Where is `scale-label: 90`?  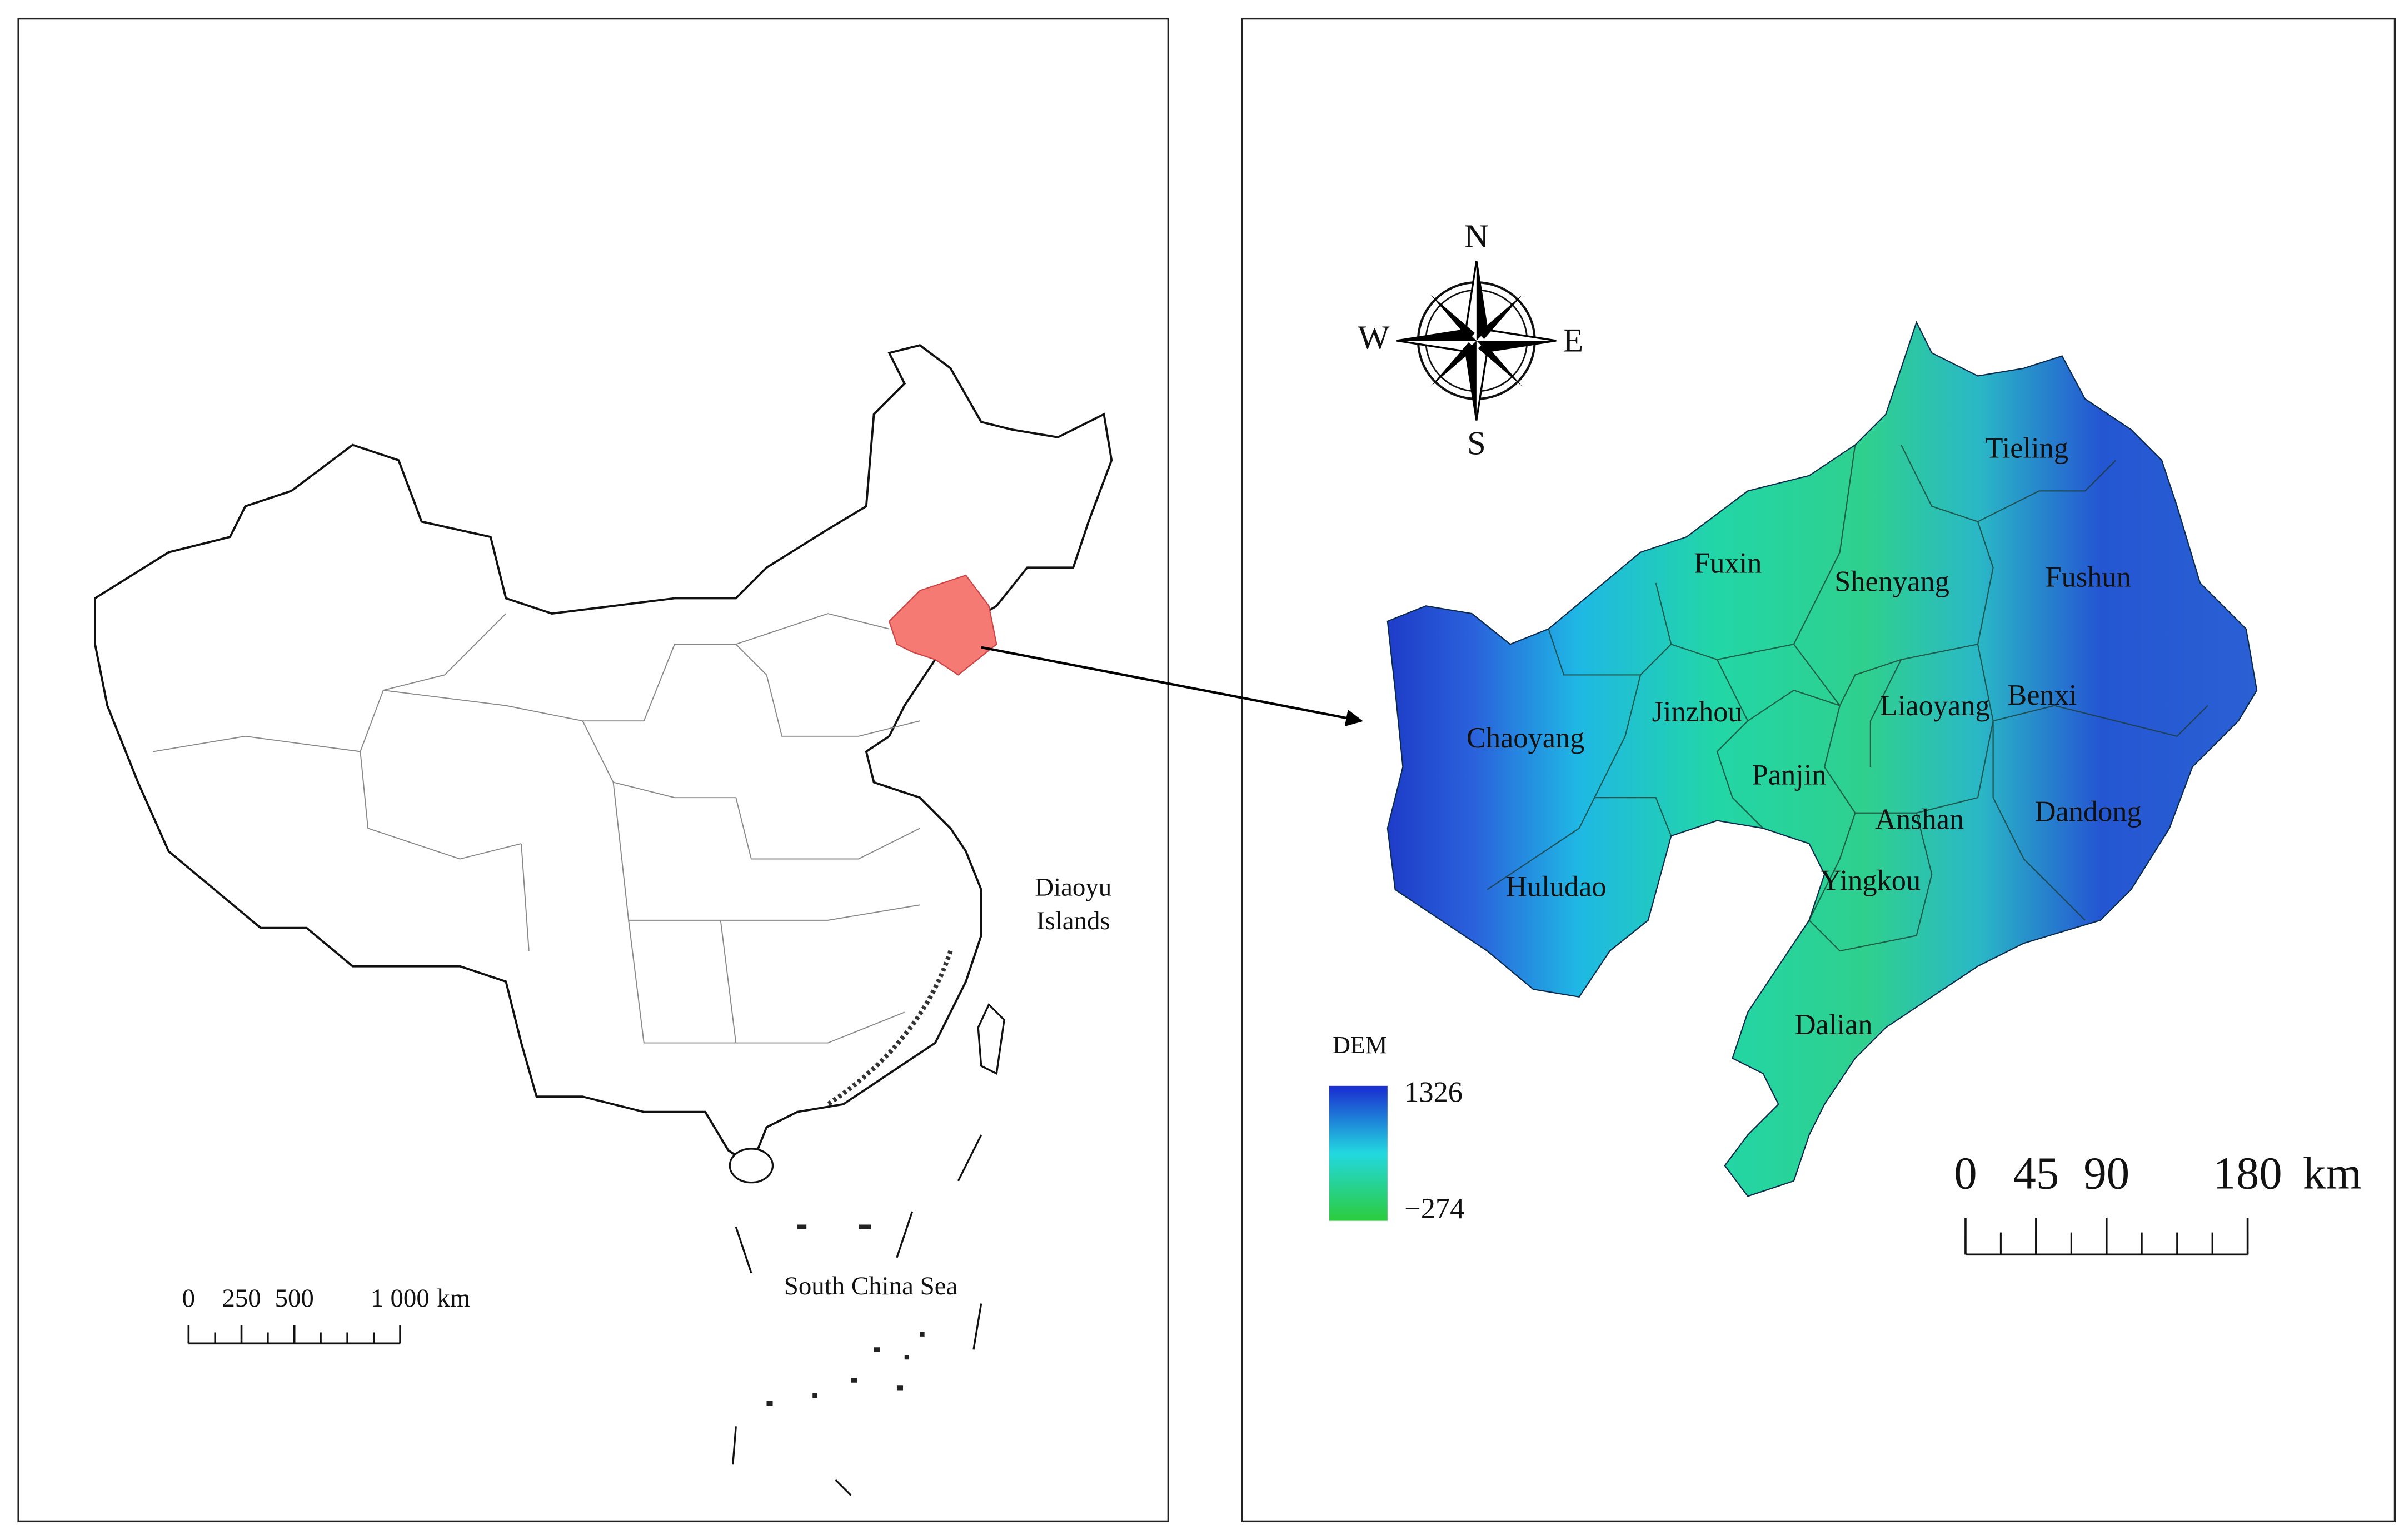
scale-label: 90 is located at coordinates (2106, 1172).